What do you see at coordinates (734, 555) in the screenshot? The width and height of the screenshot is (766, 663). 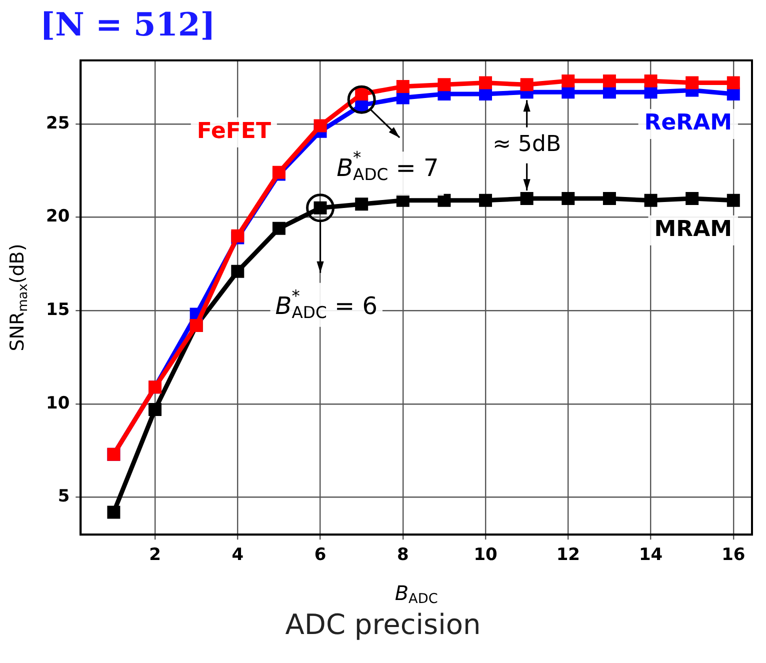 I see `x-tick-label: 16` at bounding box center [734, 555].